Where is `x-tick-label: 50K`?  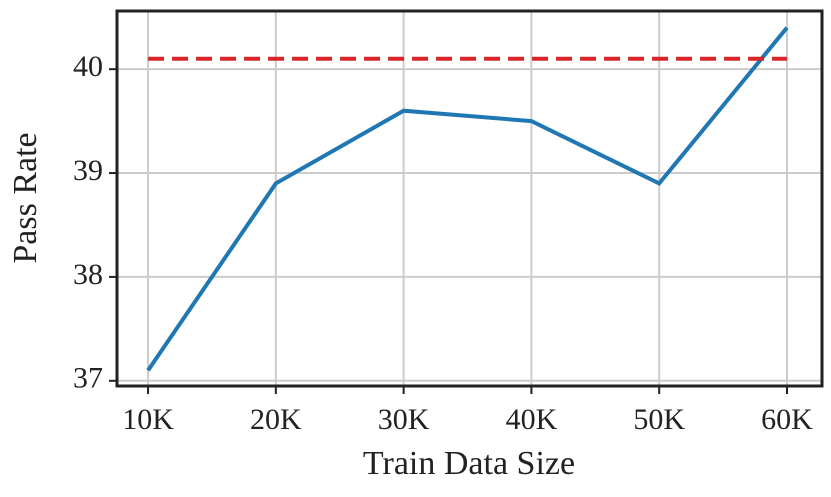 x-tick-label: 50K is located at coordinates (659, 419).